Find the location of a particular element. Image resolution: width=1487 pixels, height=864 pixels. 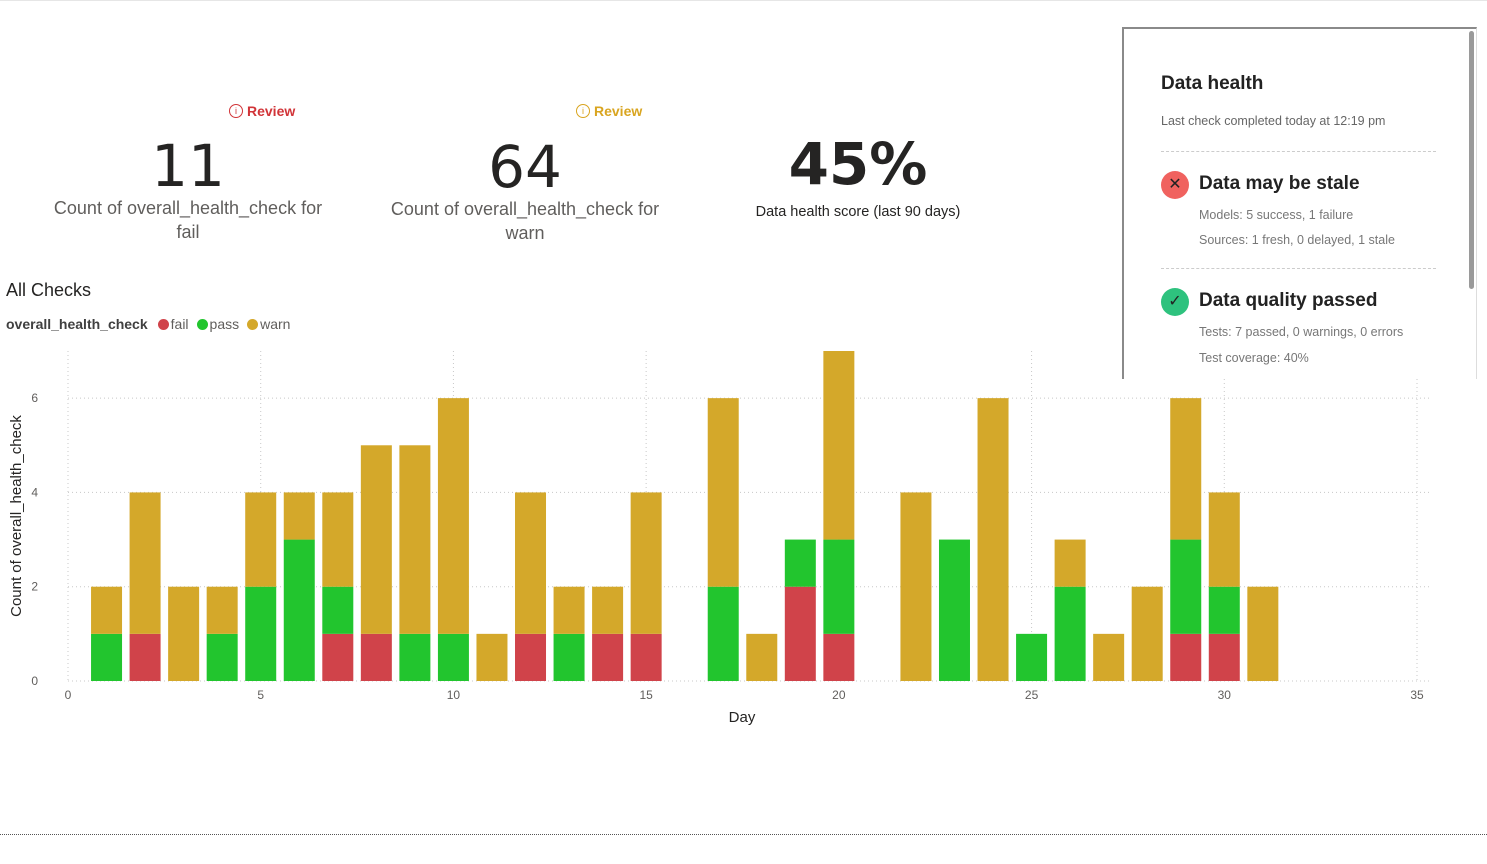

top-border is located at coordinates (743, 0).